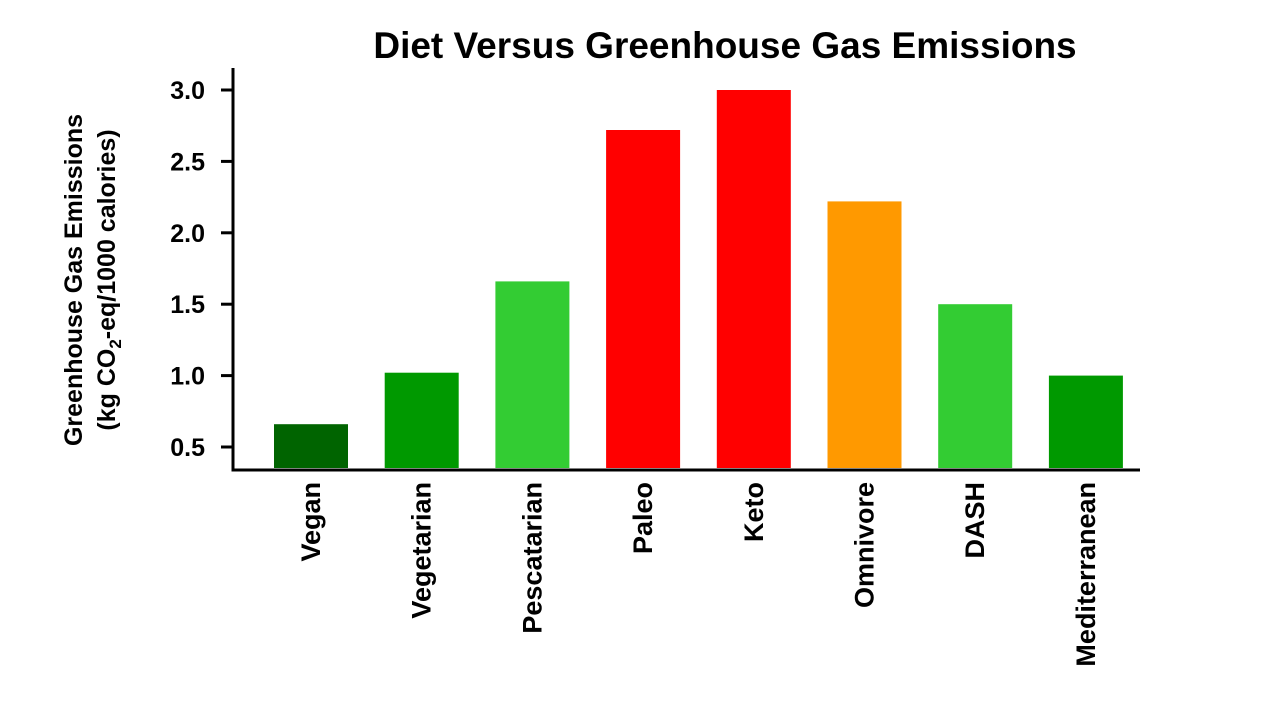 This screenshot has width=1280, height=720. What do you see at coordinates (201, 269) in the screenshot?
I see `y-ticks-group: 0.5 1.0 1.5 2.0 2.5 3.0` at bounding box center [201, 269].